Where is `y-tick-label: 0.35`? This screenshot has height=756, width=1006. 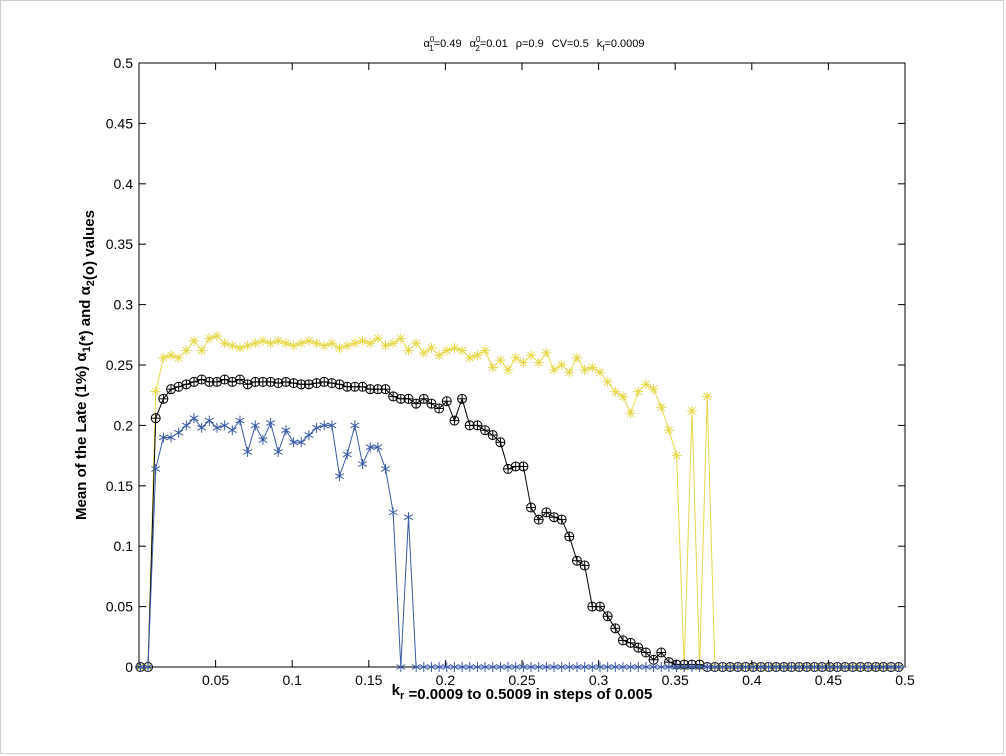 y-tick-label: 0.35 is located at coordinates (119, 244).